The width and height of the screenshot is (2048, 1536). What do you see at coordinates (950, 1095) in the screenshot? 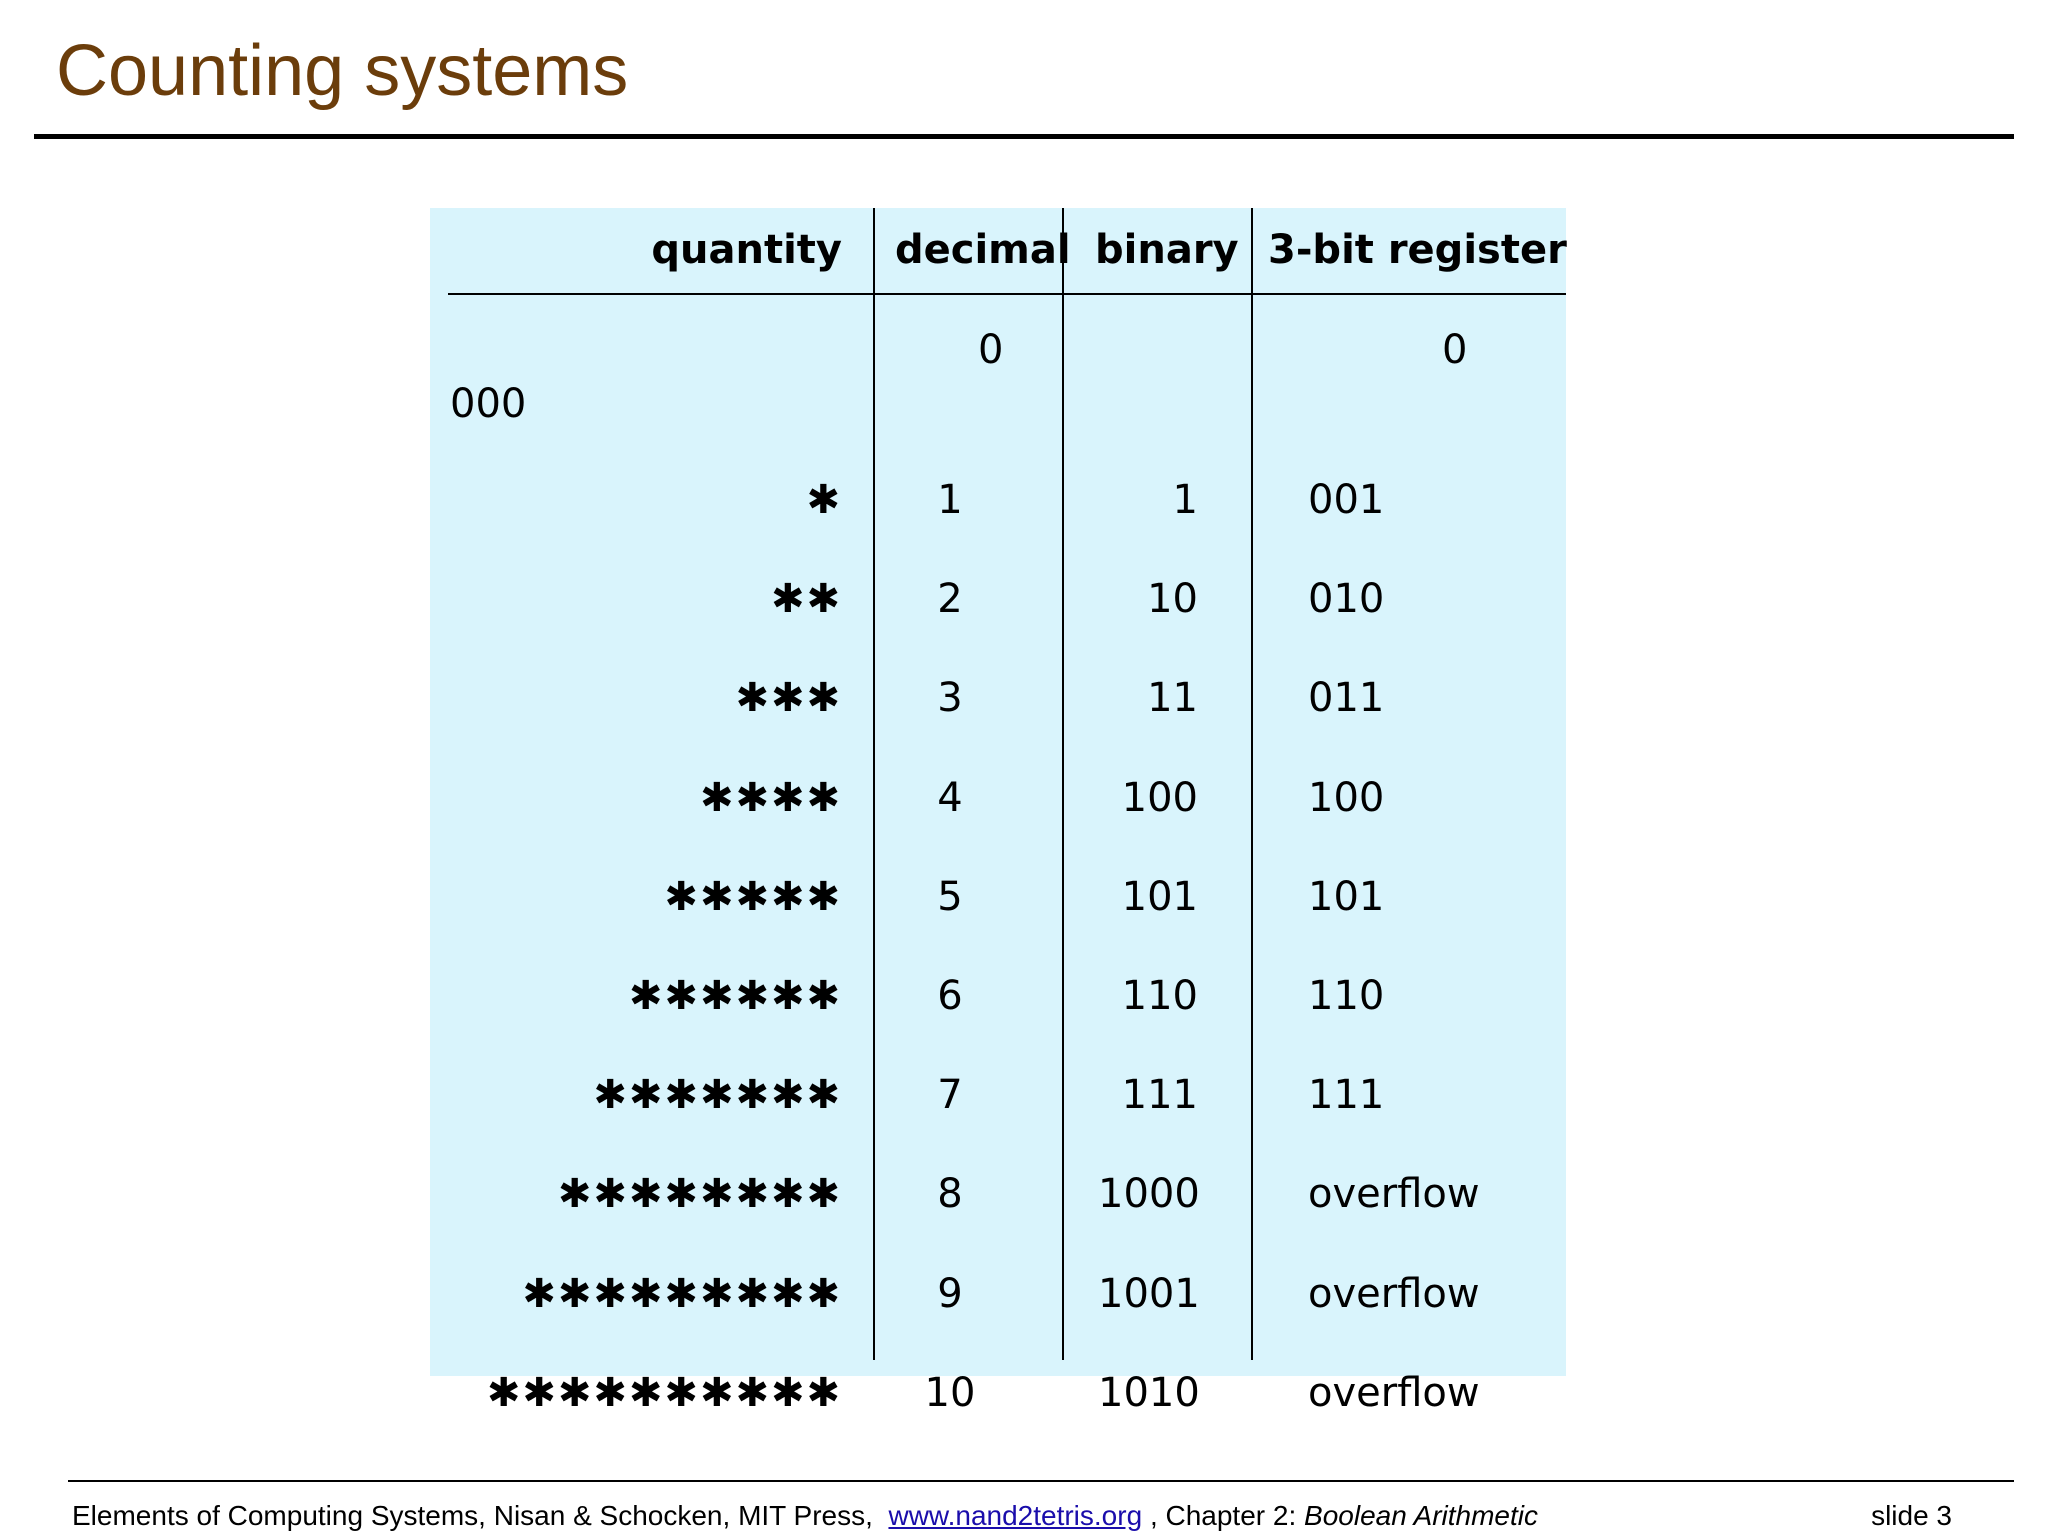
I see `row-decimal: 7` at bounding box center [950, 1095].